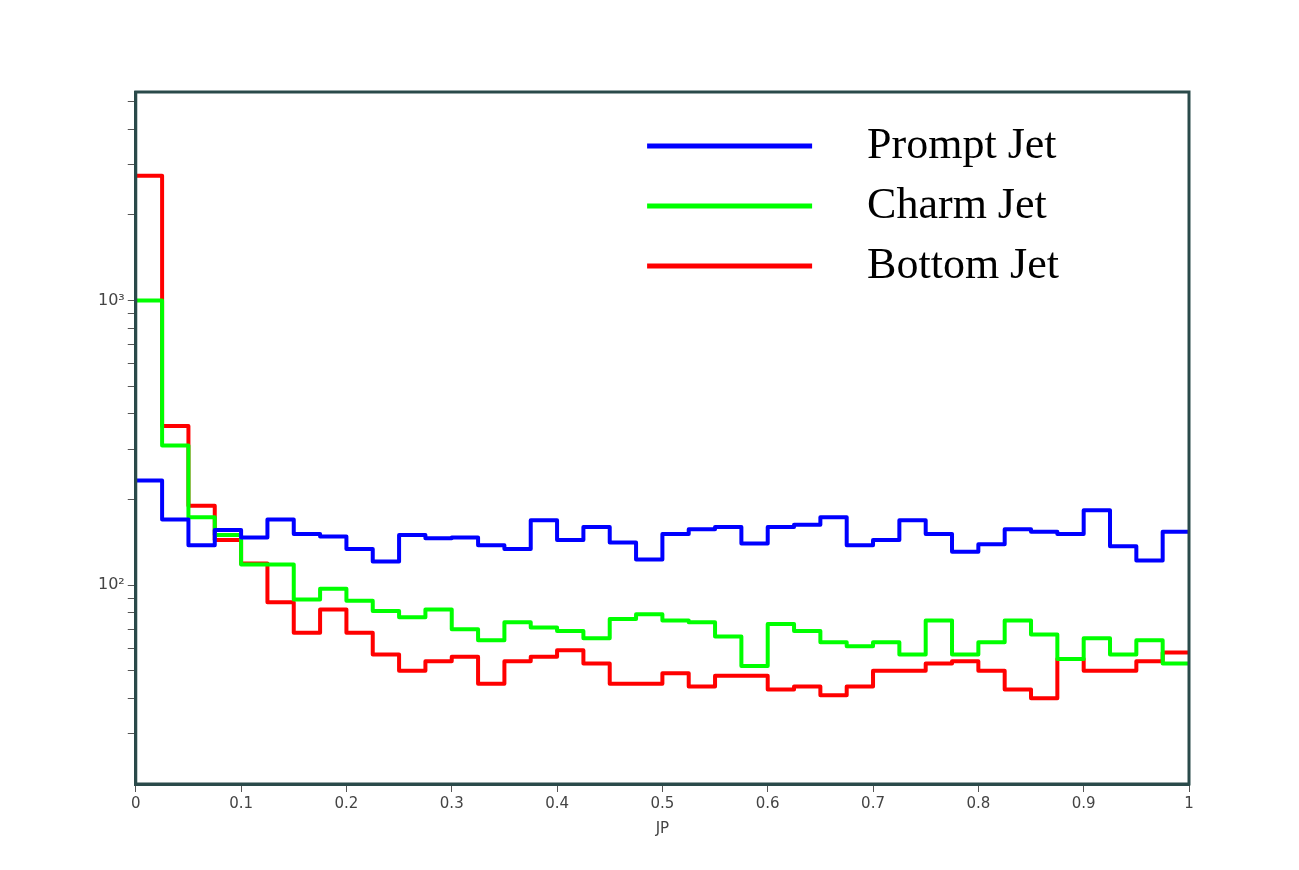 This screenshot has width=1299, height=870. I want to click on x-tick-label: 0.7, so click(873, 802).